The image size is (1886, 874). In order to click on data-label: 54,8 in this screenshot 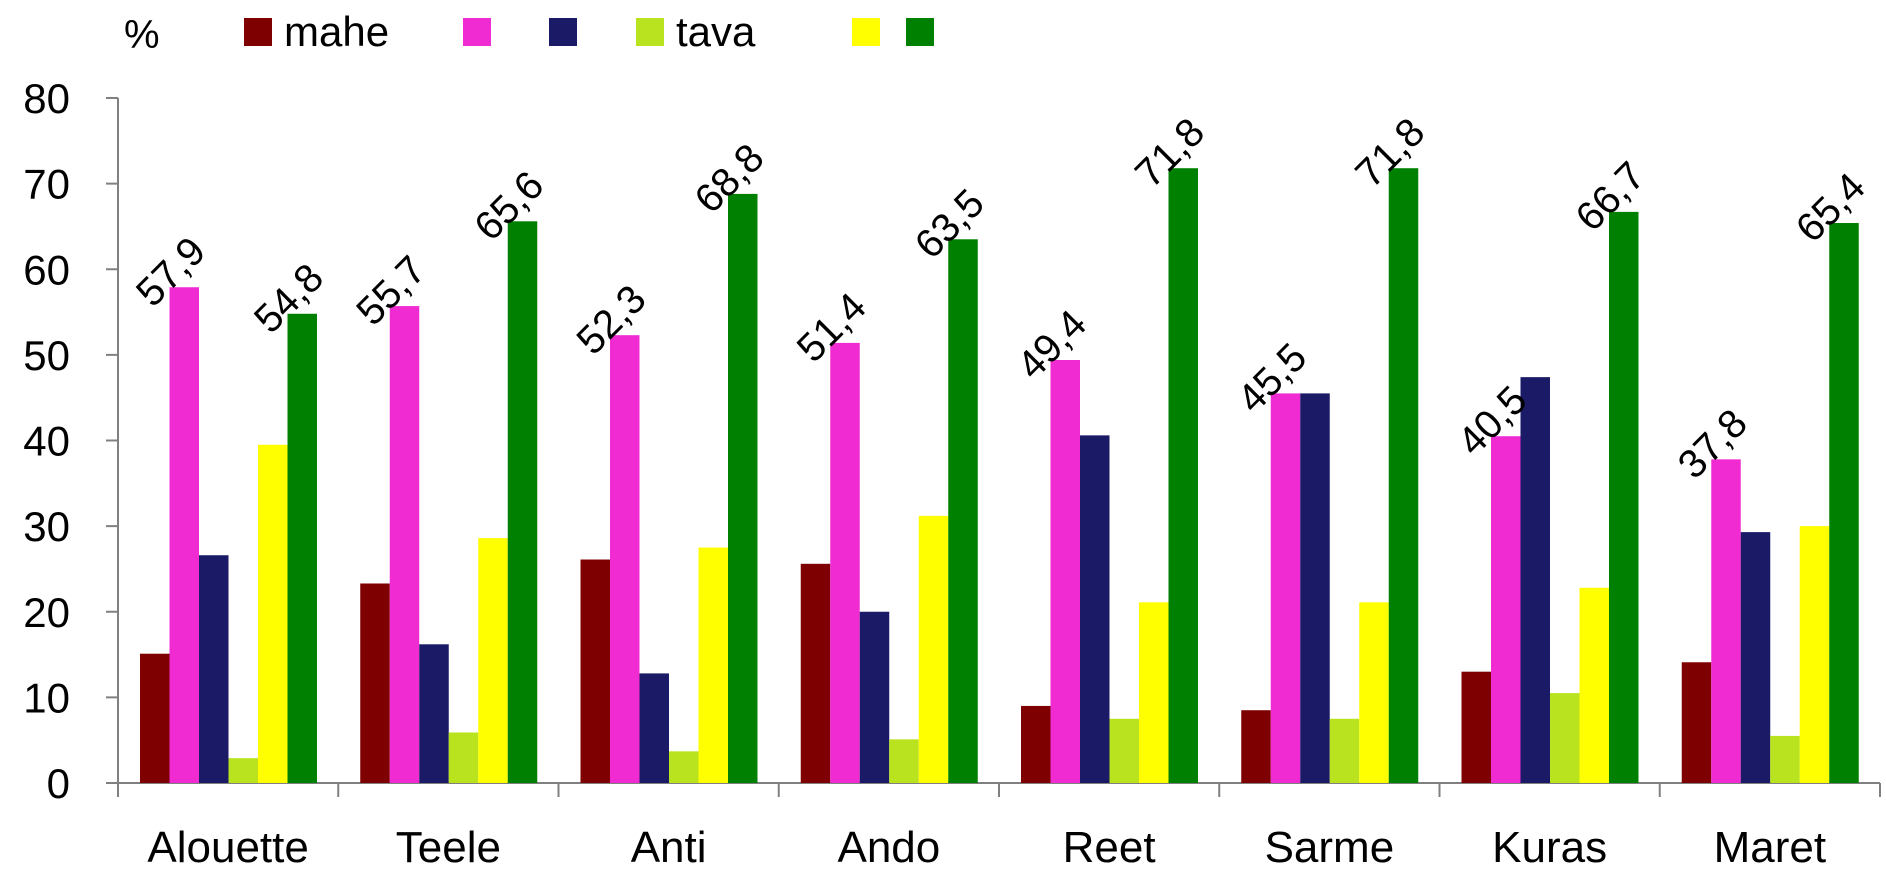, I will do `click(289, 298)`.